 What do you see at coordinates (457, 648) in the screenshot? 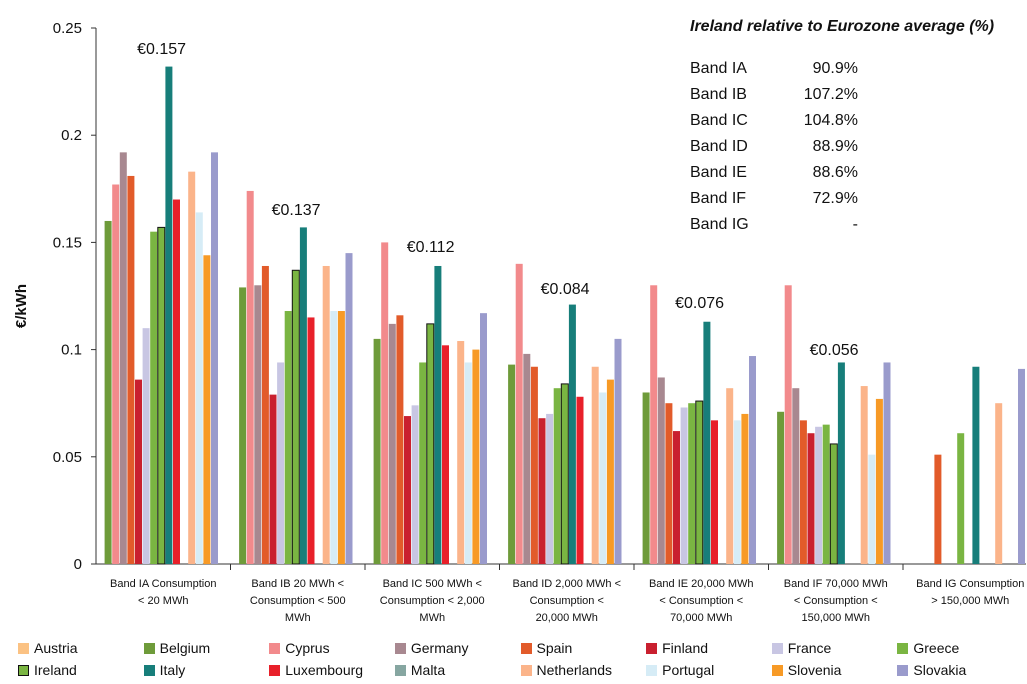
I see `legend-item: Germany` at bounding box center [457, 648].